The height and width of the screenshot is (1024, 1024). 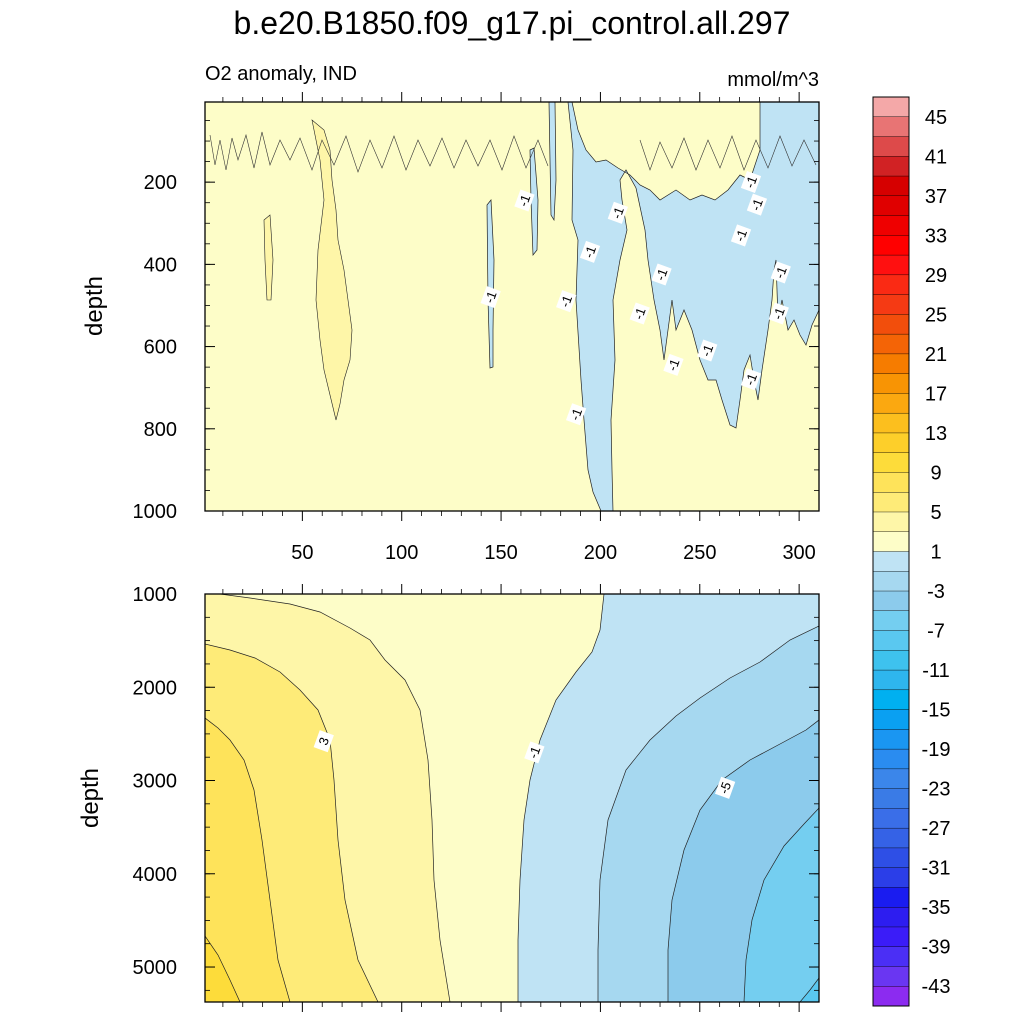 What do you see at coordinates (512, 23) in the screenshot?
I see `chart-title: b.e20.B1850.f09_g17.pi_control.all.297` at bounding box center [512, 23].